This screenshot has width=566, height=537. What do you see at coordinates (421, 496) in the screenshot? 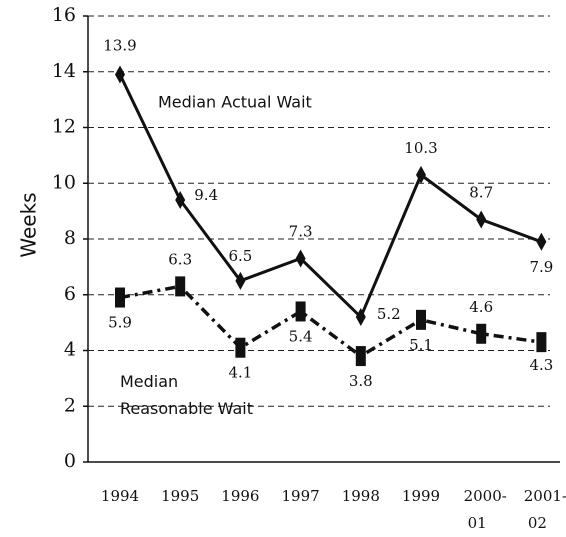
I see `x-tick-label: 1999` at bounding box center [421, 496].